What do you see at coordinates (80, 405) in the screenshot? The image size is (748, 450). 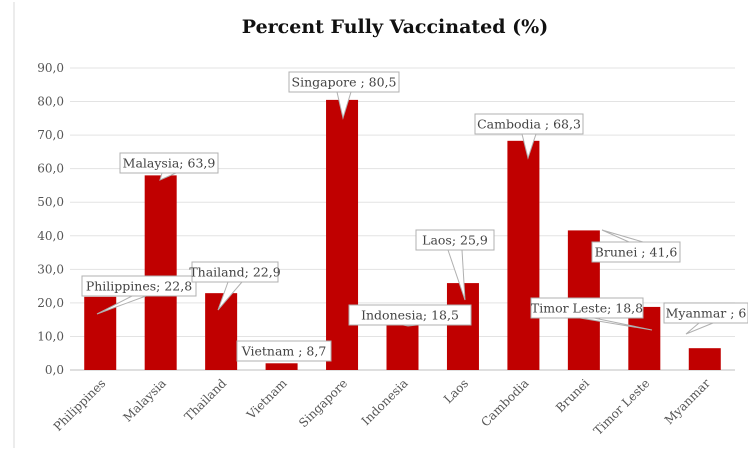 I see `x-tick-label: Philippines` at bounding box center [80, 405].